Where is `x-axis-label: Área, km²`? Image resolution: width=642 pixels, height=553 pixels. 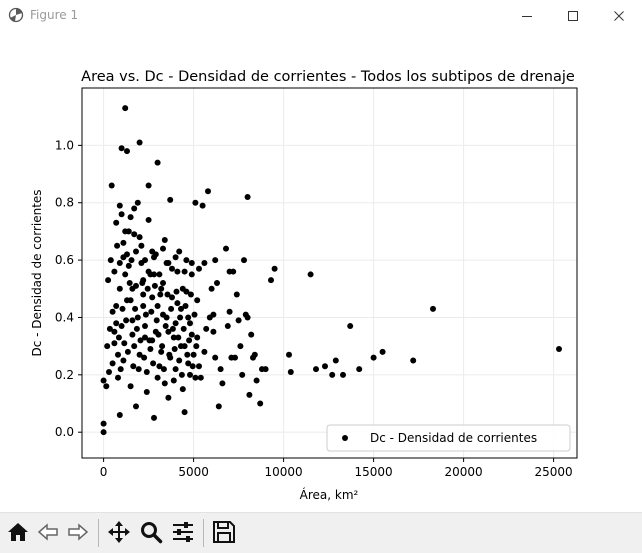
x-axis-label: Área, km² is located at coordinates (329, 494).